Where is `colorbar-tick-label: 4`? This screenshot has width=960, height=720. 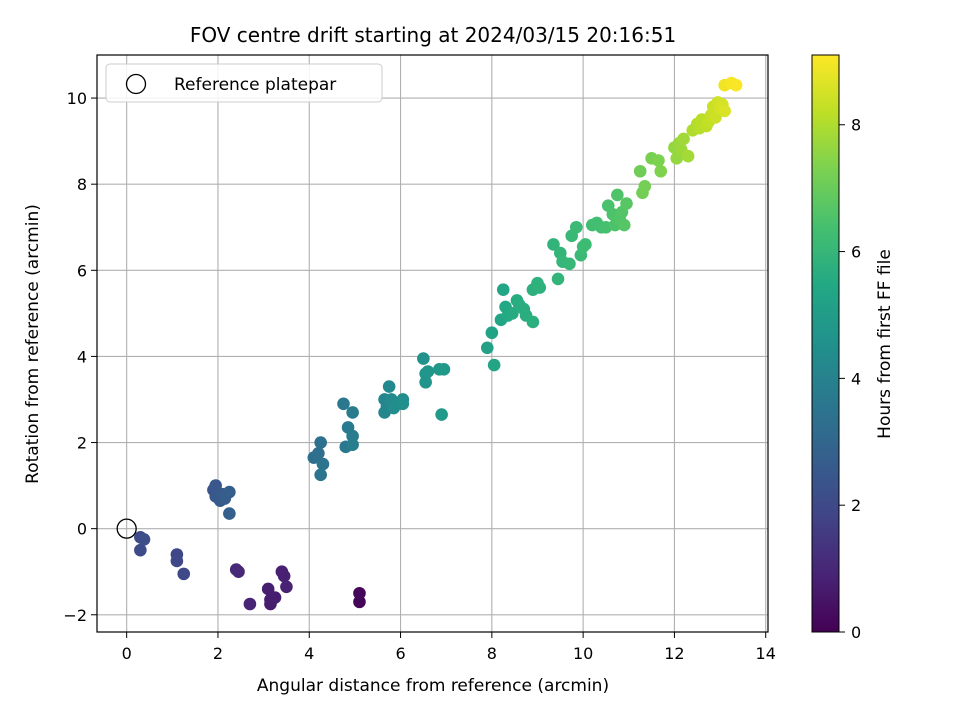
colorbar-tick-label: 4 is located at coordinates (856, 378).